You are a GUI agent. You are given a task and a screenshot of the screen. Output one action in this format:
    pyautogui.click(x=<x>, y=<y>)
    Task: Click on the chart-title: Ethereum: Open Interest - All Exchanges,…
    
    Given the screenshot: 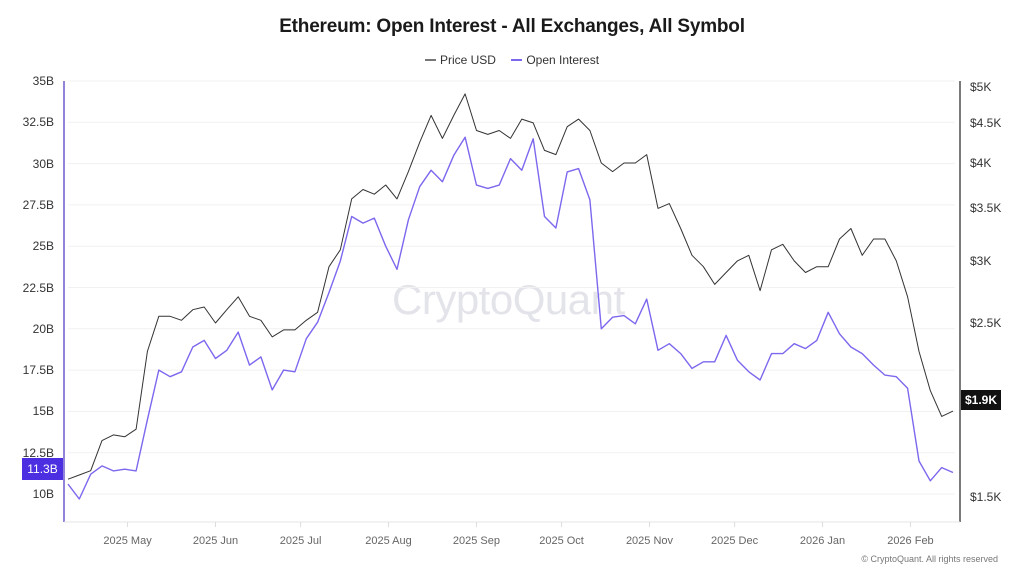 What is the action you would take?
    pyautogui.click(x=512, y=26)
    